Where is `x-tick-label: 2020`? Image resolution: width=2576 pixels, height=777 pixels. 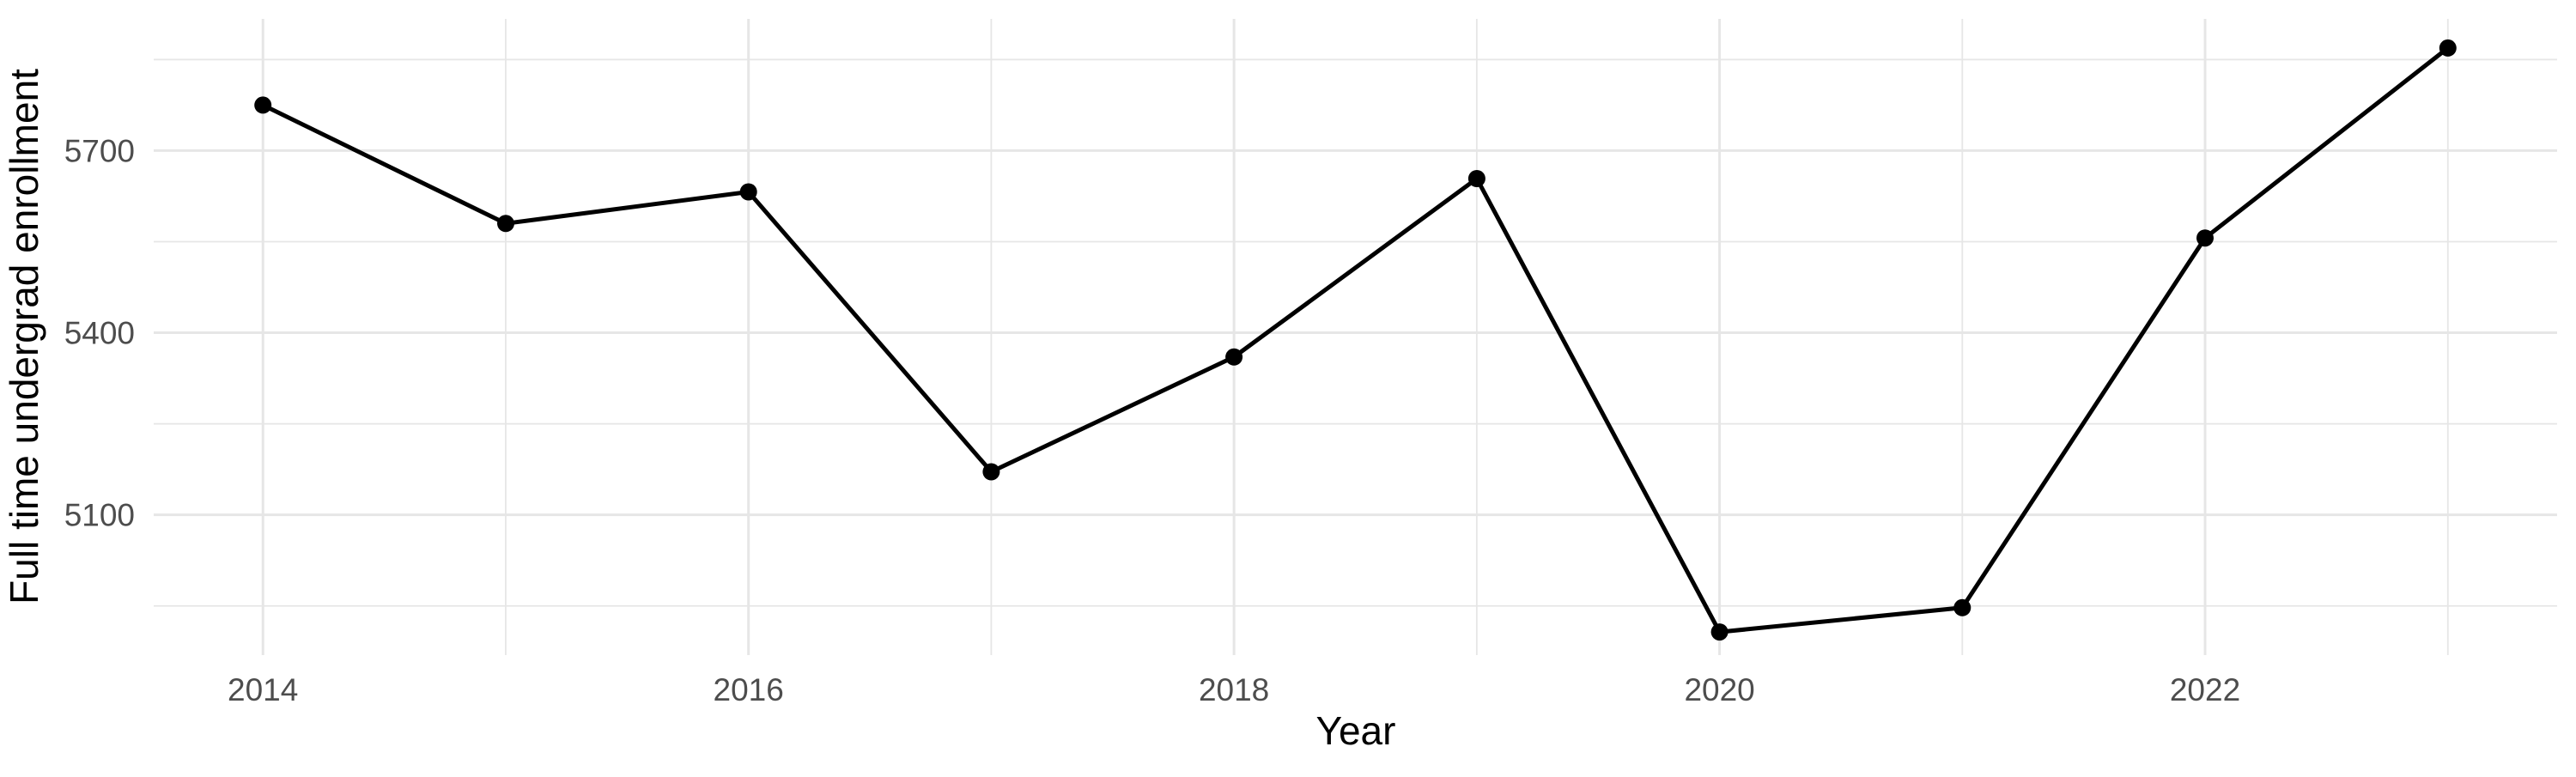 x-tick-label: 2020 is located at coordinates (1719, 689).